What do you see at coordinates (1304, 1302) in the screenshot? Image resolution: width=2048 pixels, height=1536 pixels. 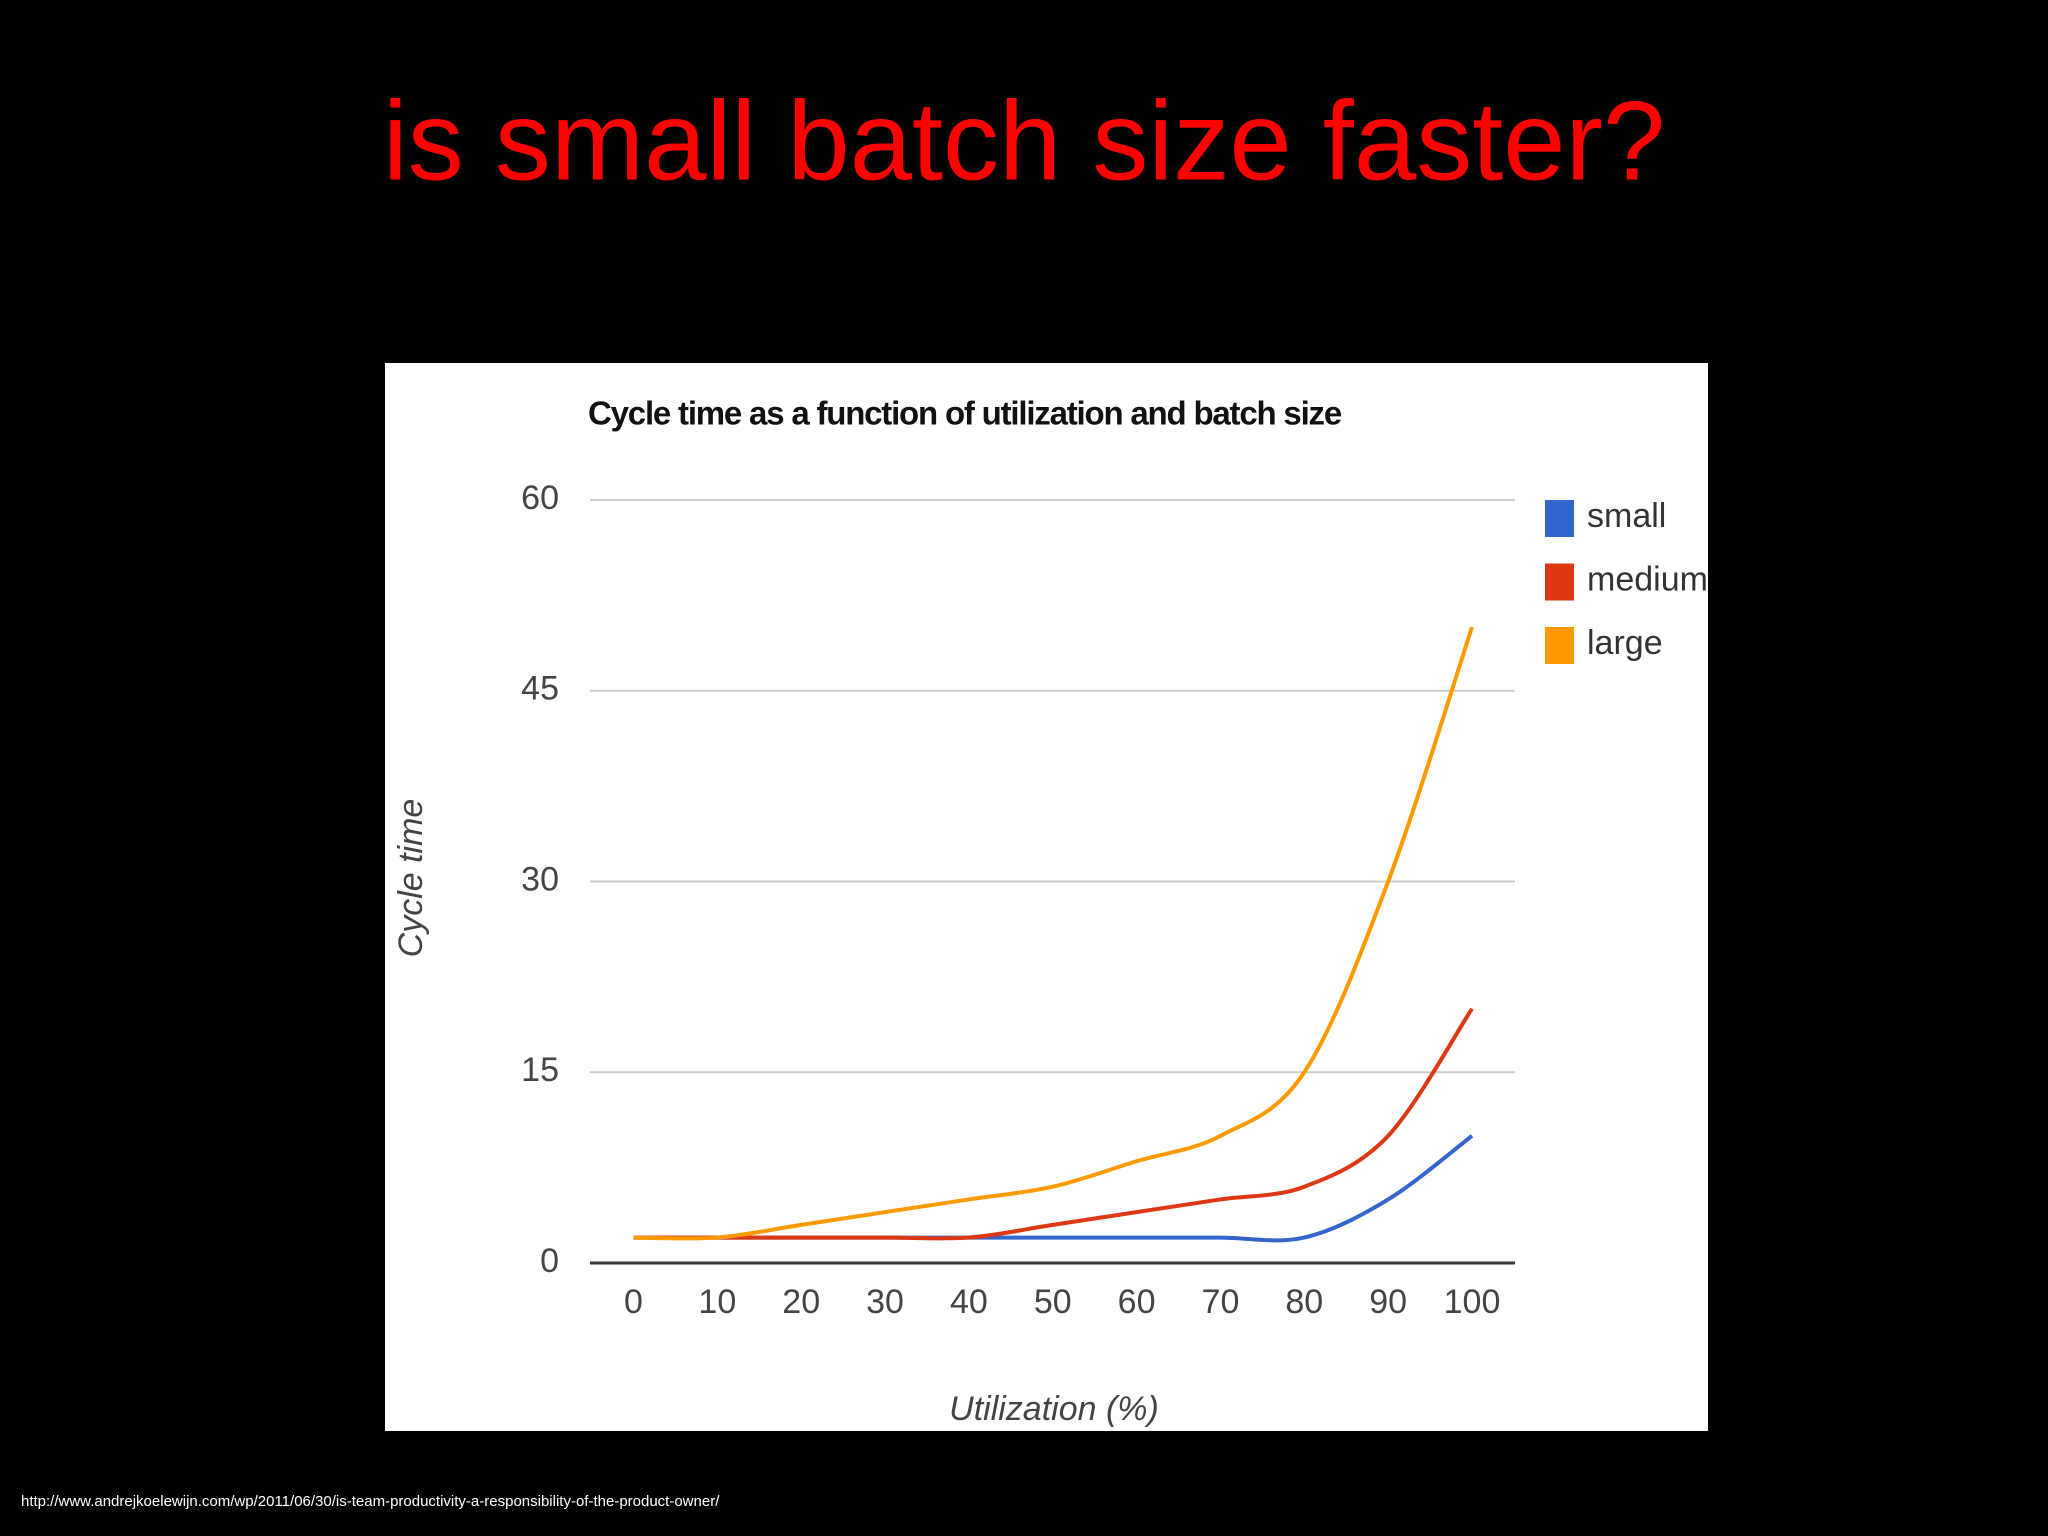 I see `x-tick-label: 80` at bounding box center [1304, 1302].